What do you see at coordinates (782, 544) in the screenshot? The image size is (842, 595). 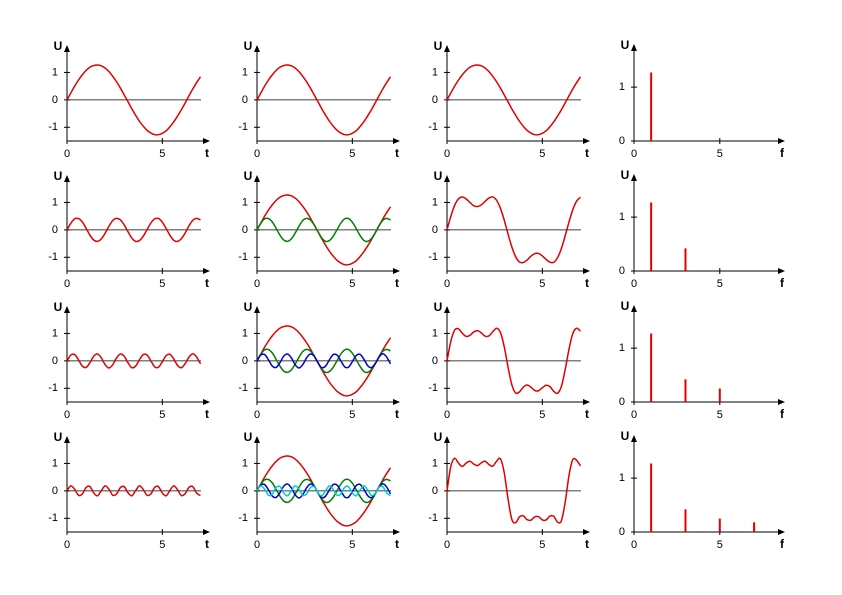 I see `x-axis-label: f` at bounding box center [782, 544].